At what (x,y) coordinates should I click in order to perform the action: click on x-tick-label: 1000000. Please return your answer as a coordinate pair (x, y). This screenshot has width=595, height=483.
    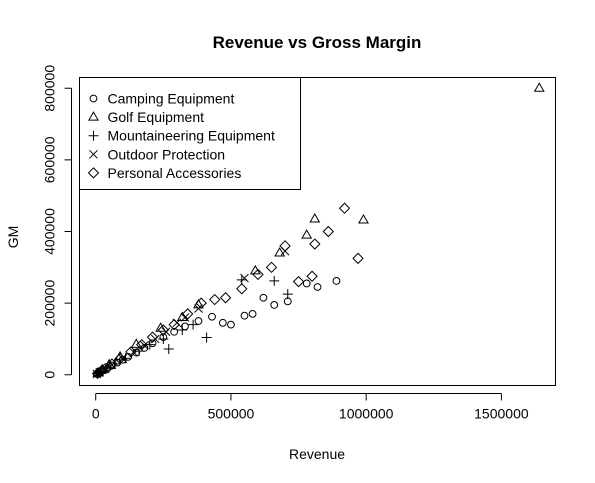
    Looking at the image, I should click on (366, 414).